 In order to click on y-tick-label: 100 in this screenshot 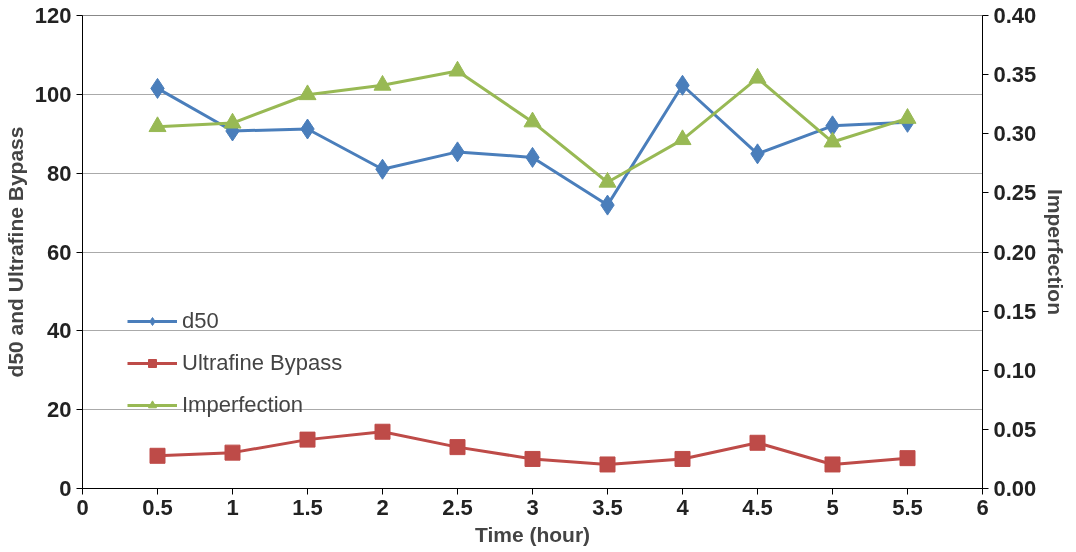, I will do `click(53, 94)`.